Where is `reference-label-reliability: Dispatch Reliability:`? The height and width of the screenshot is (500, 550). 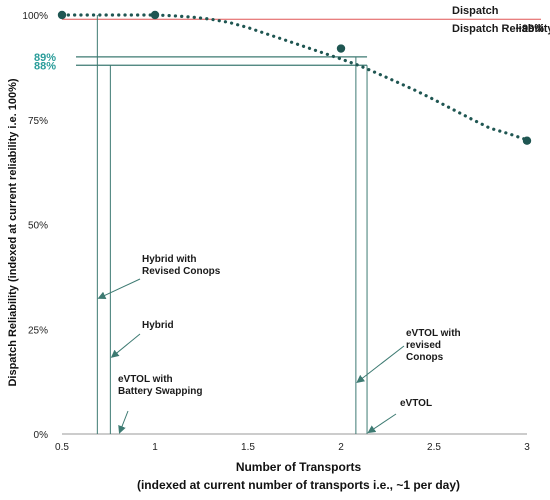 reference-label-reliability: Dispatch Reliability: is located at coordinates (501, 29).